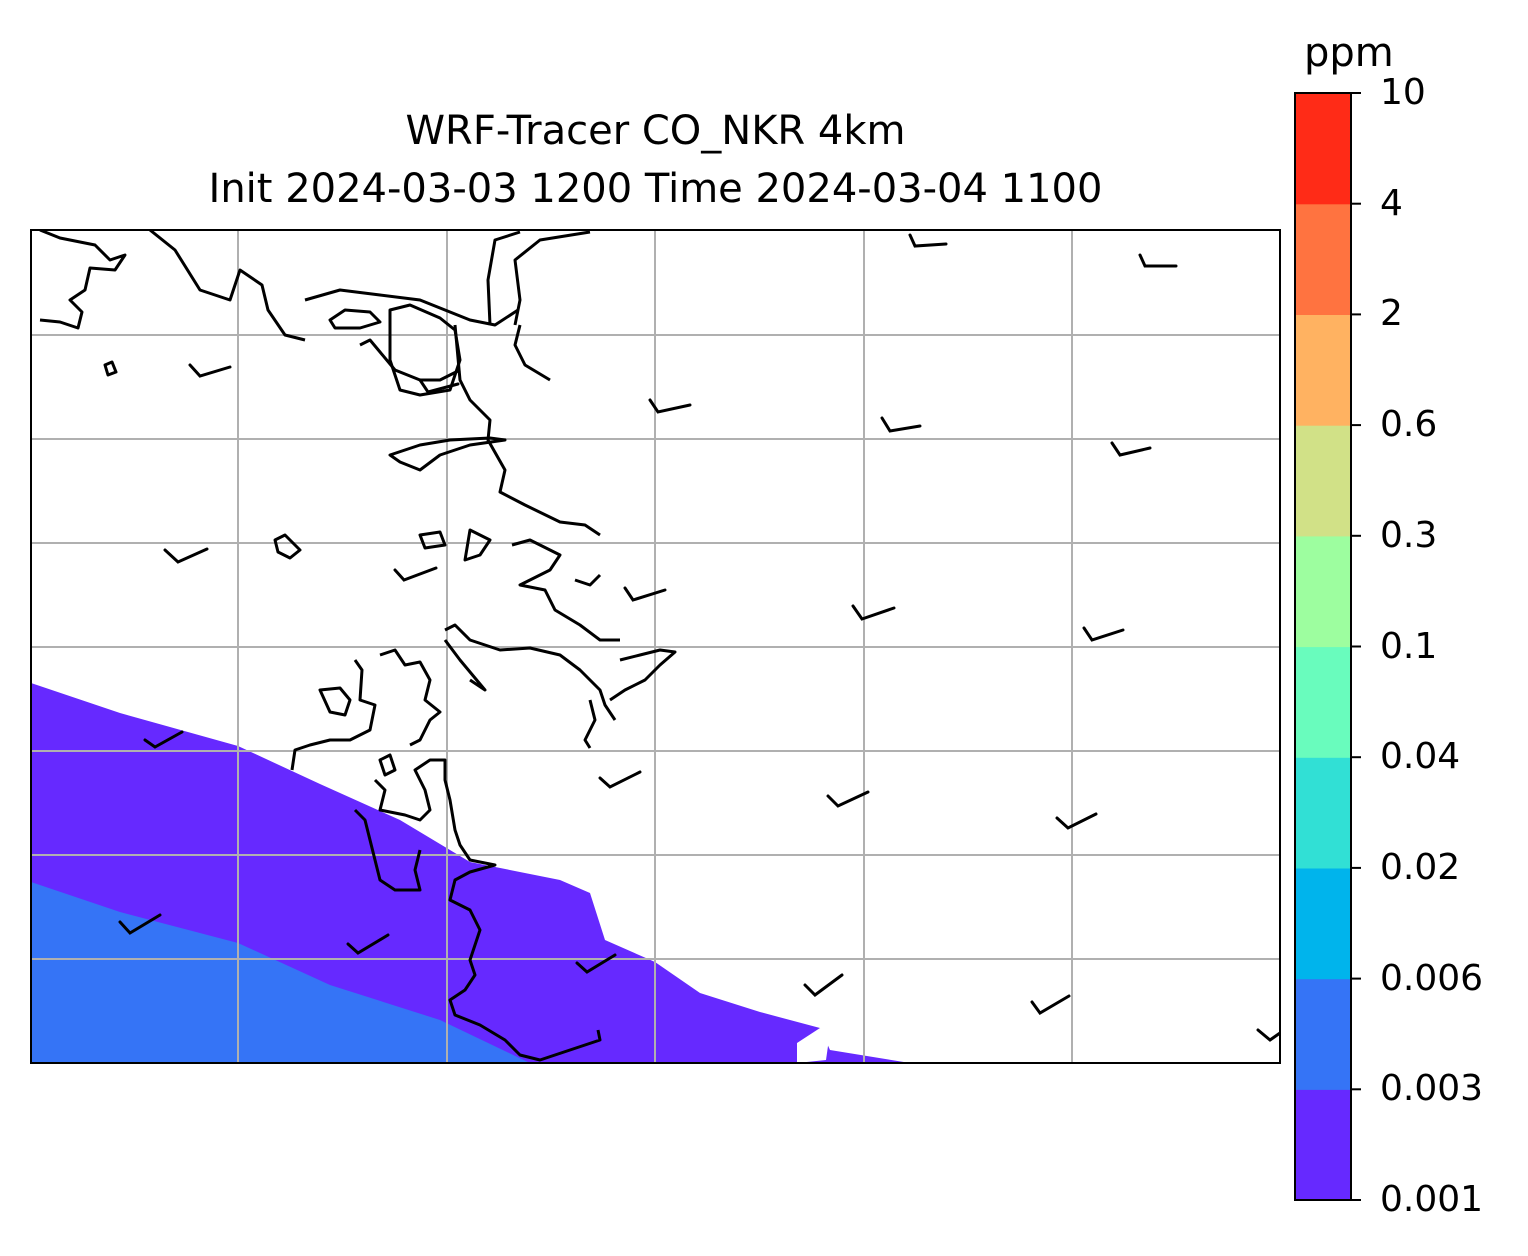 This screenshot has width=1528, height=1256. Describe the element at coordinates (1349, 53) in the screenshot. I see `colorbar-unit-label: ppm` at that location.